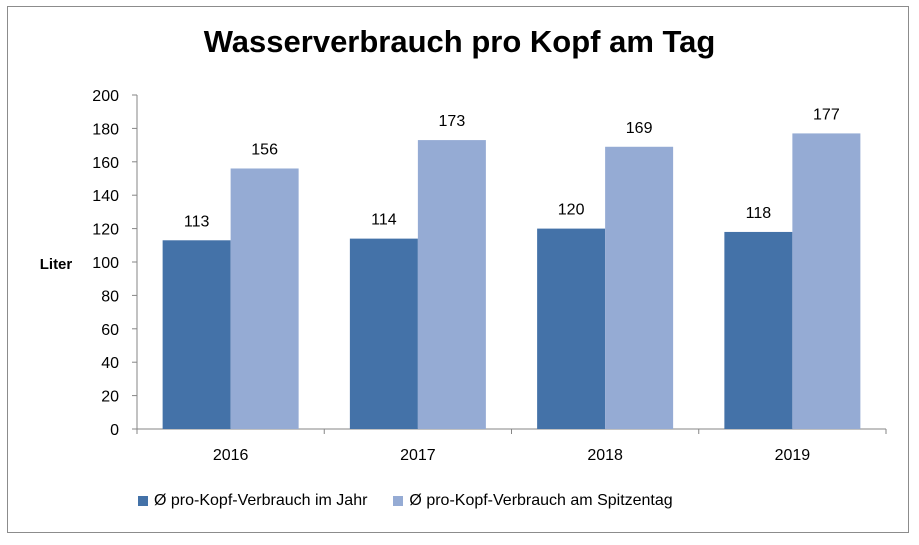 Image resolution: width=919 pixels, height=545 pixels. Describe the element at coordinates (571, 210) in the screenshot. I see `data-label: 120` at that location.